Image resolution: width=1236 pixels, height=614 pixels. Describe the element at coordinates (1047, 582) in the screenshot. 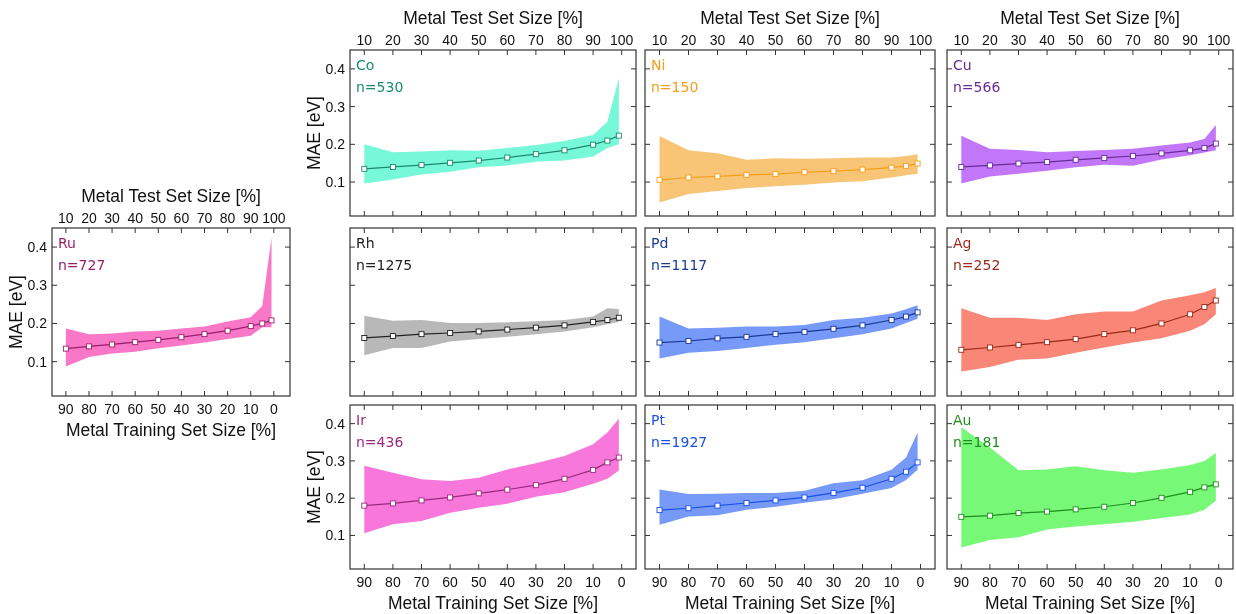

I see `x-tick-label: 60` at that location.